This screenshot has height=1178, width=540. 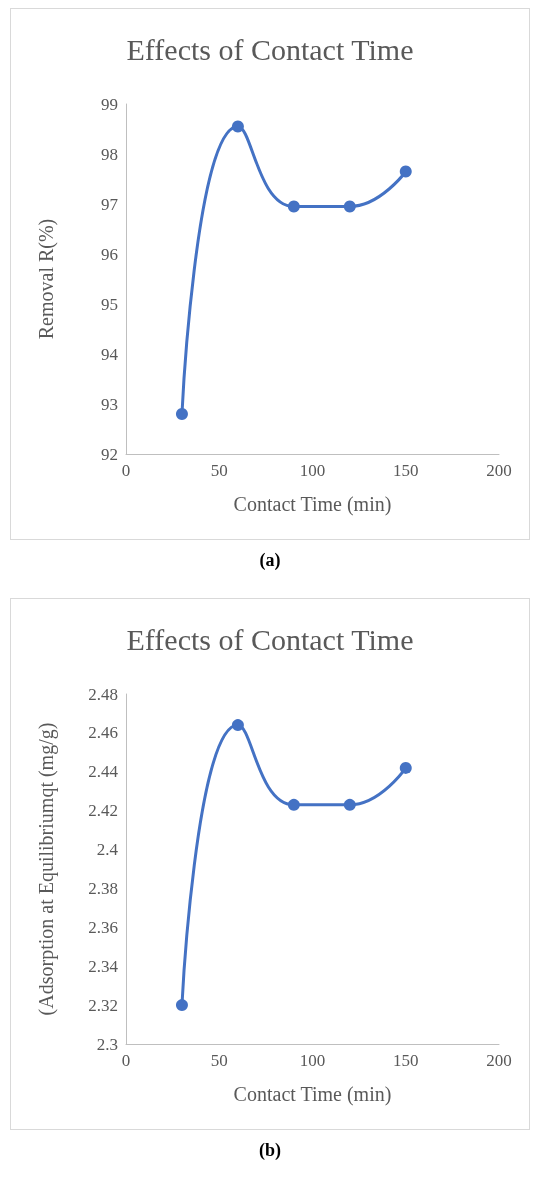 I want to click on y-tick-label: 96, so click(x=109, y=254).